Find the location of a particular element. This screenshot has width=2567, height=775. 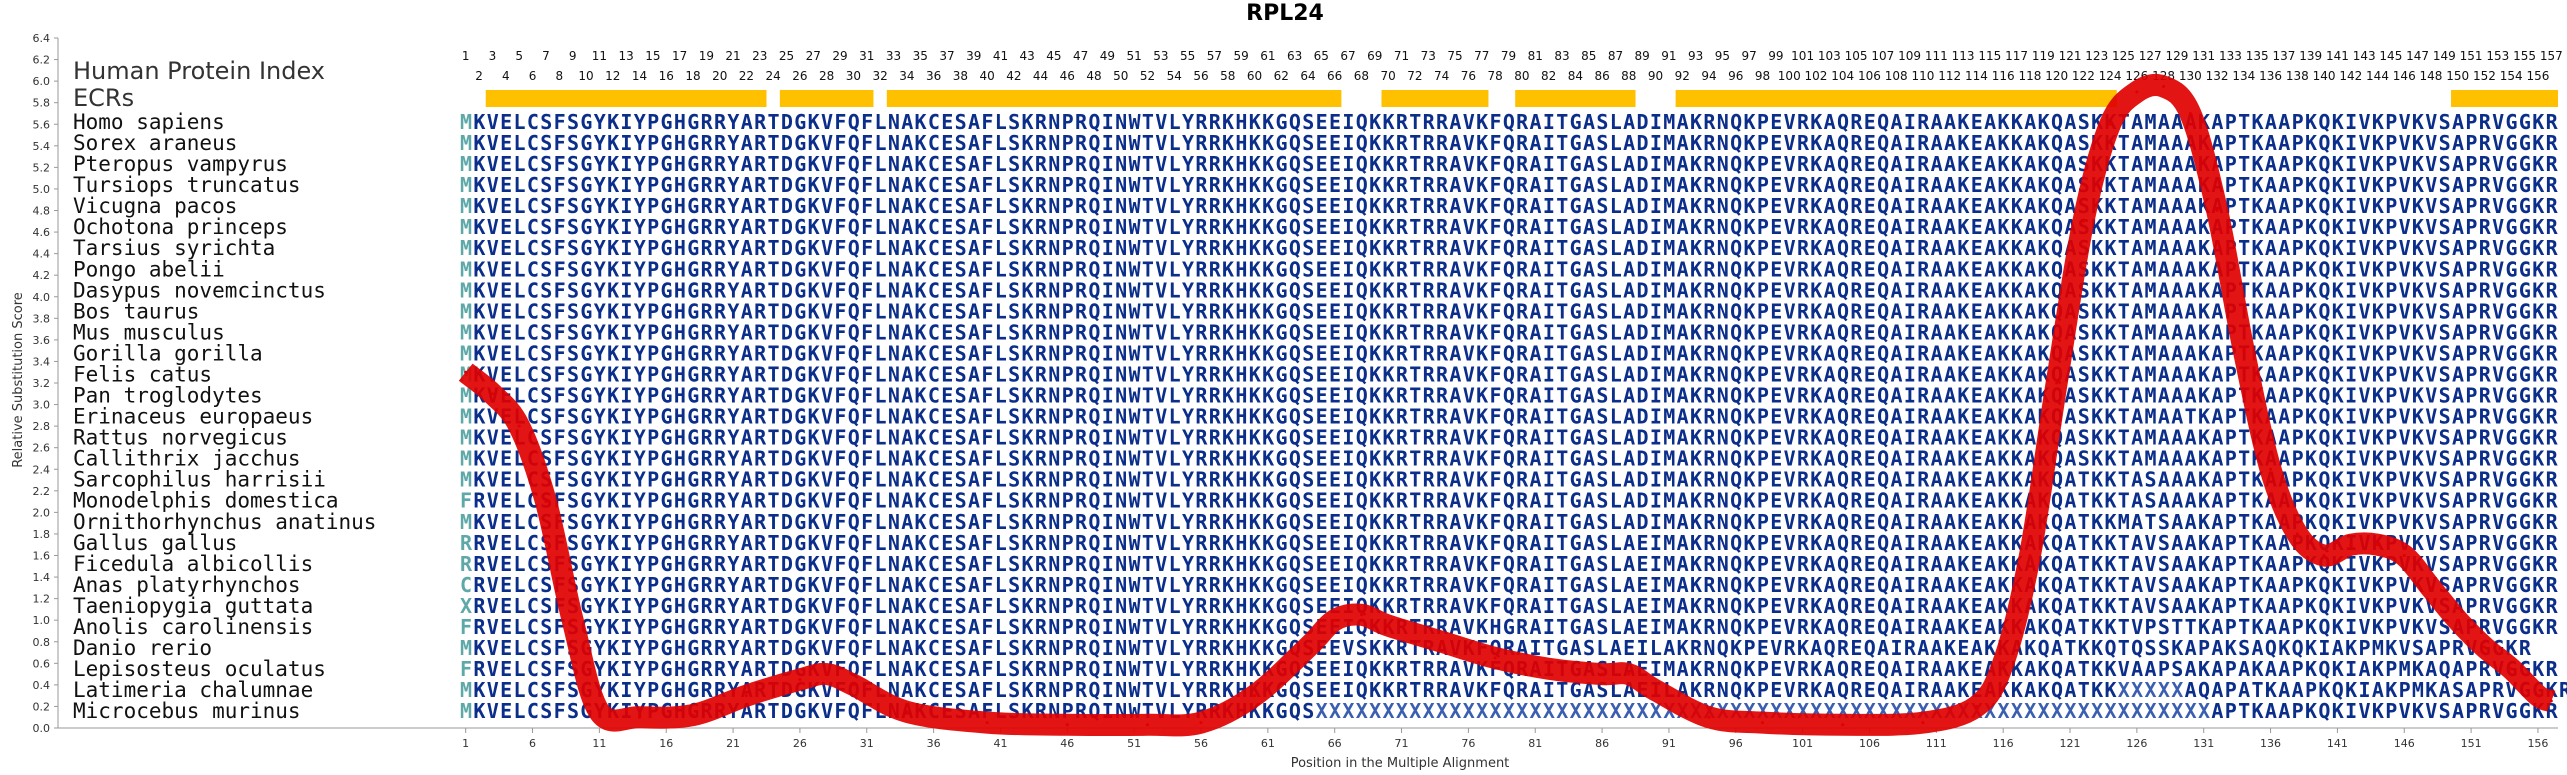

position-number: 21 is located at coordinates (732, 56).